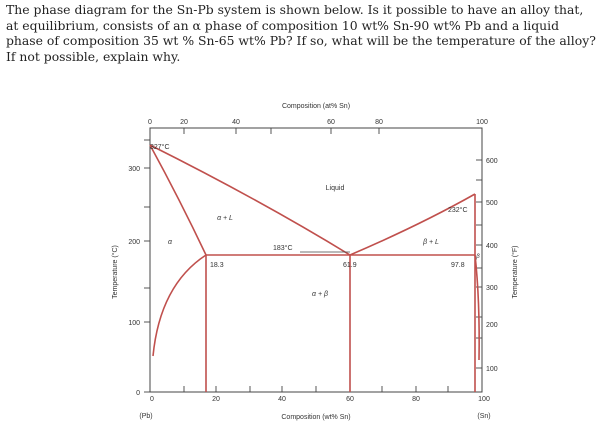 This screenshot has width=602, height=439. What do you see at coordinates (315, 417) in the screenshot?
I see `bottom-axis-label: Composition (wt% Sn)` at bounding box center [315, 417].